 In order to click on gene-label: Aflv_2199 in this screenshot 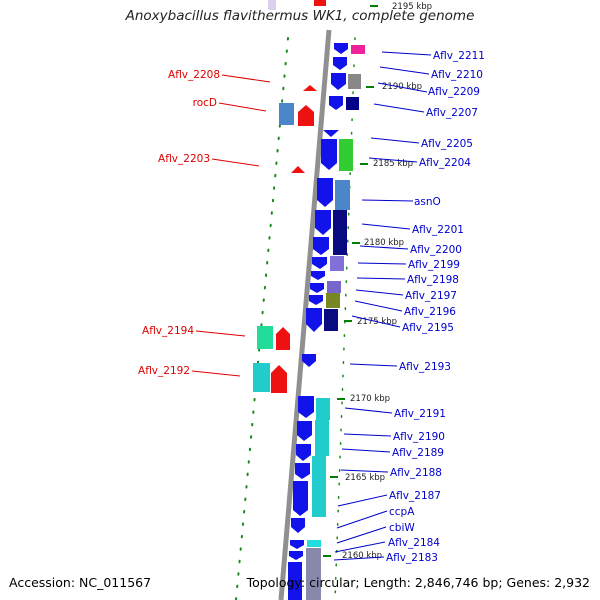, I will do `click(434, 265)`.